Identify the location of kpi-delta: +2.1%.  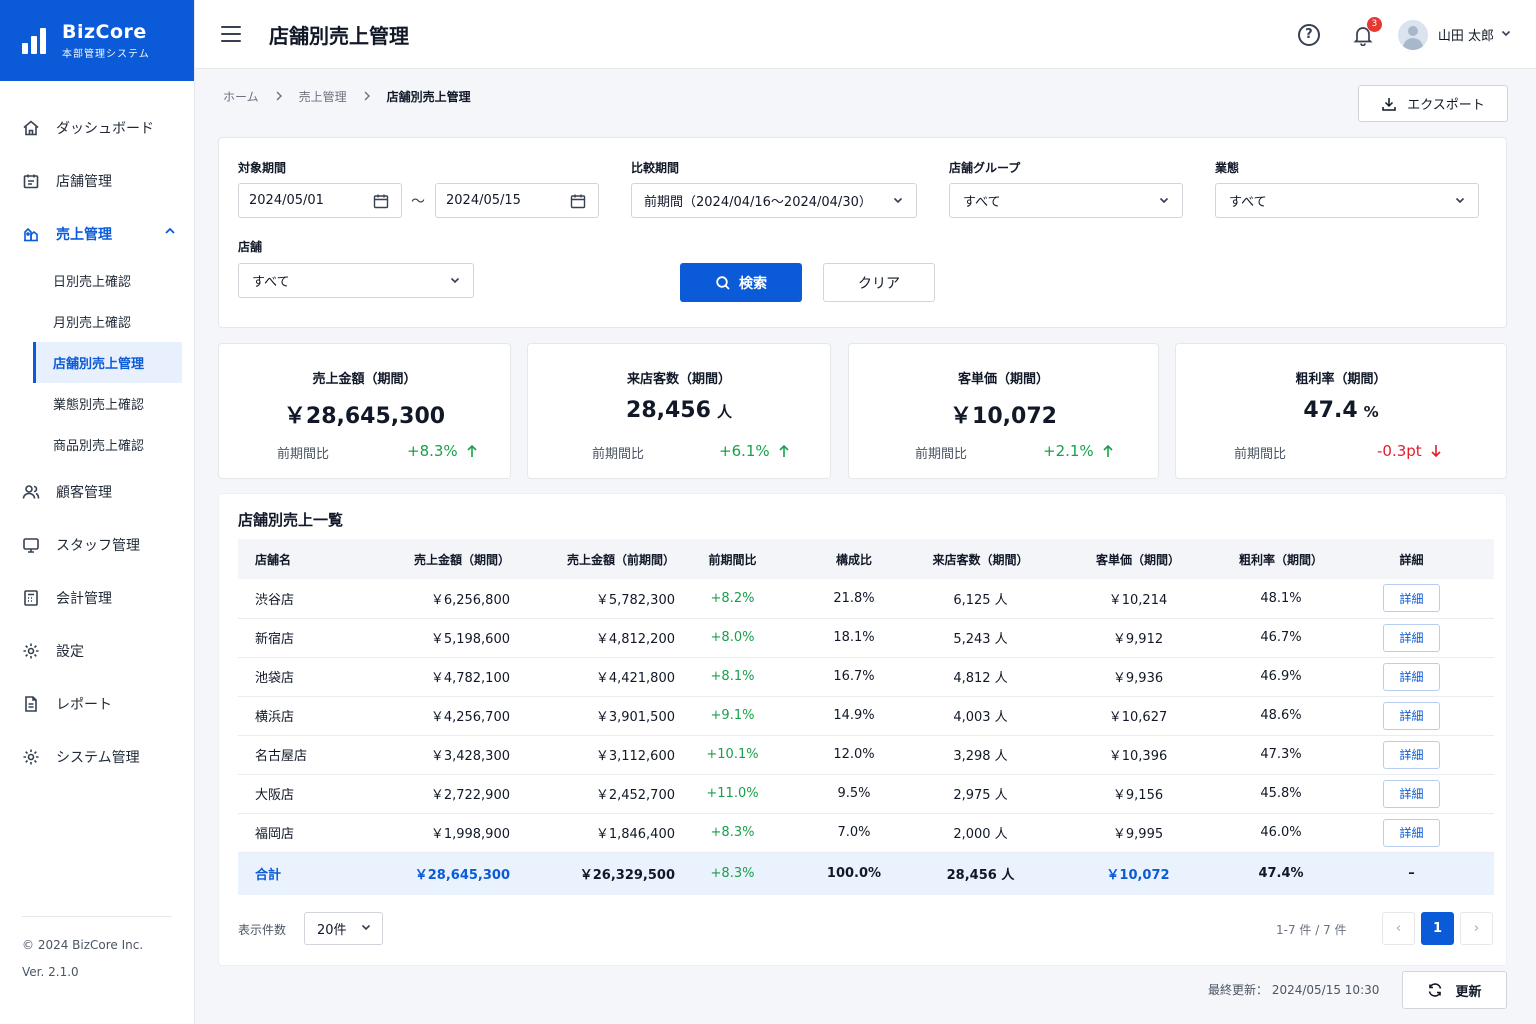
(1078, 451).